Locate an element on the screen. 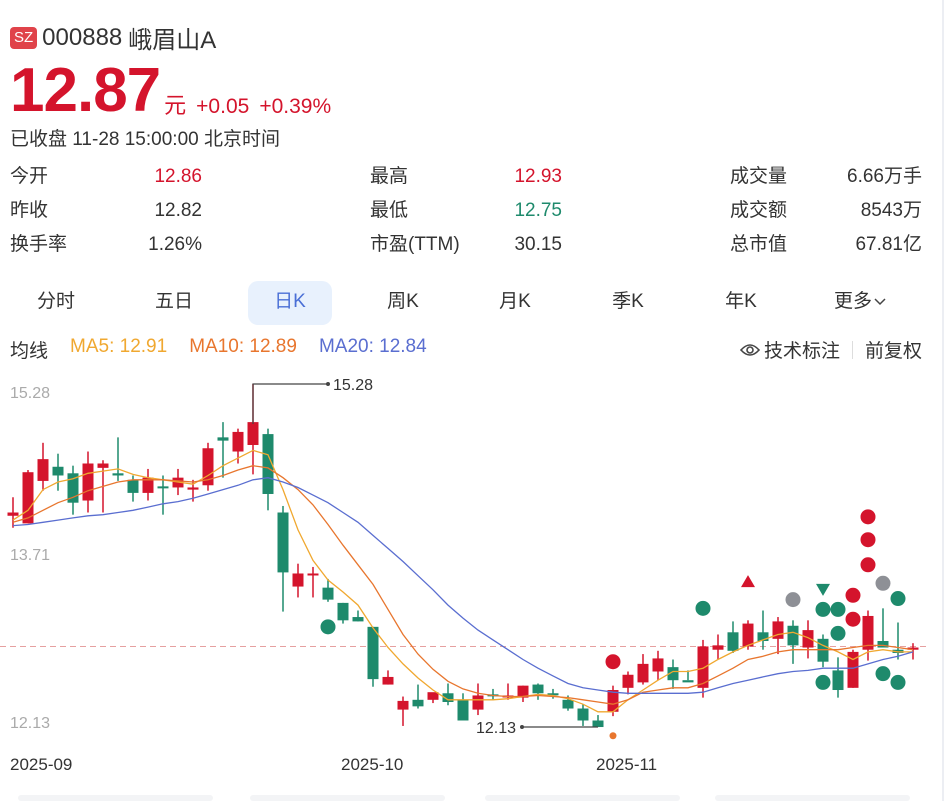  tab-label: 周K is located at coordinates (403, 301).